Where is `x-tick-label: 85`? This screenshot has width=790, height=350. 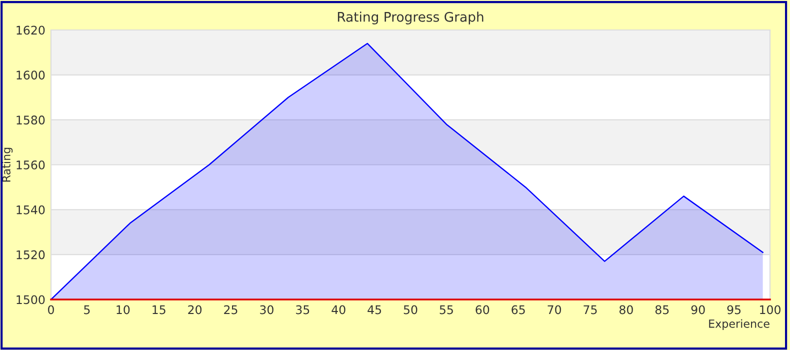
x-tick-label: 85 is located at coordinates (662, 309).